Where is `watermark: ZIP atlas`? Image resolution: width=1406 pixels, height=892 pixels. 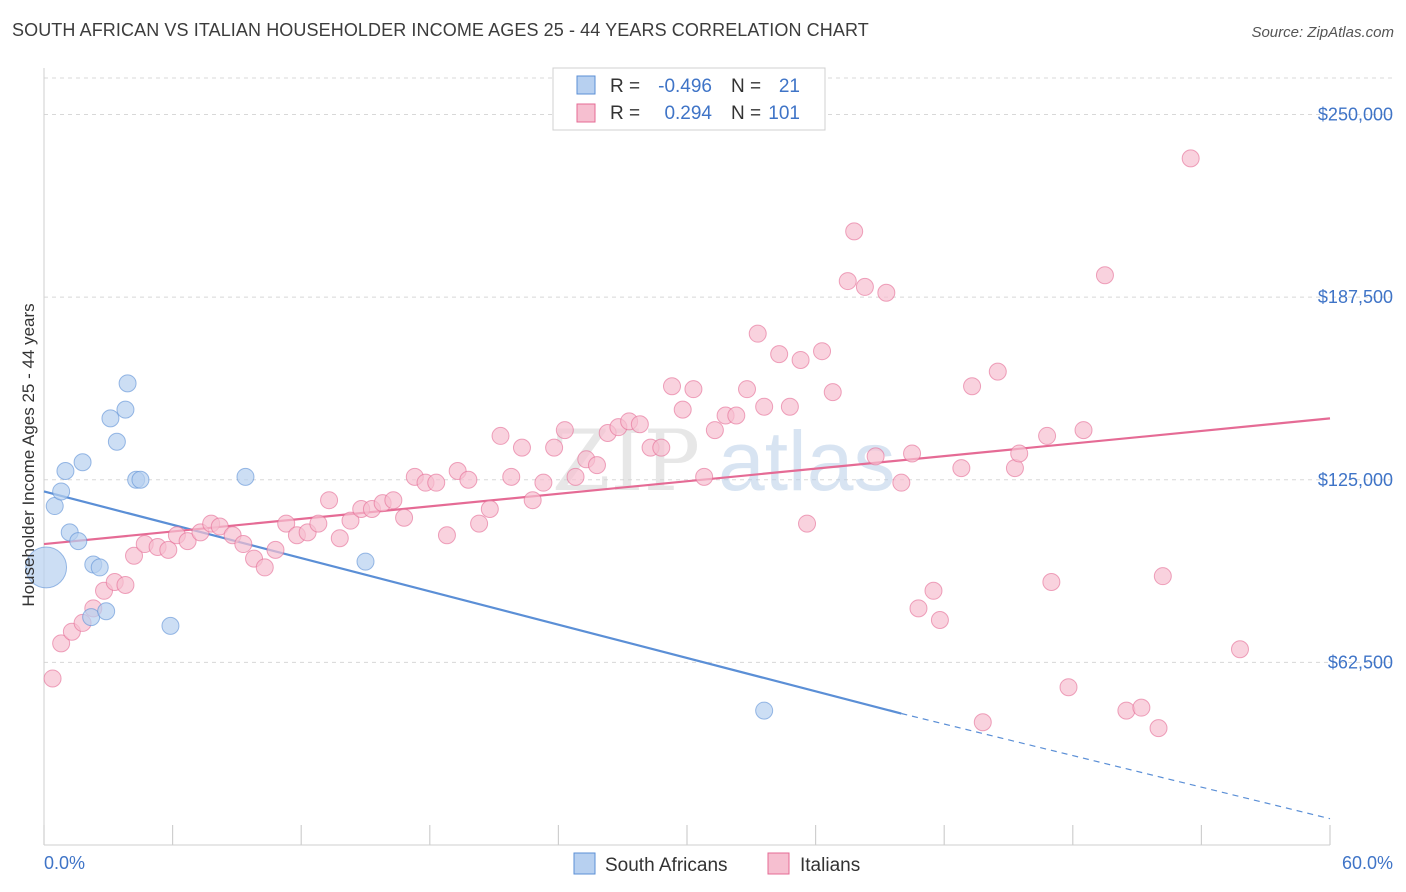
watermark: ZIP atlas is located at coordinates (723, 461).